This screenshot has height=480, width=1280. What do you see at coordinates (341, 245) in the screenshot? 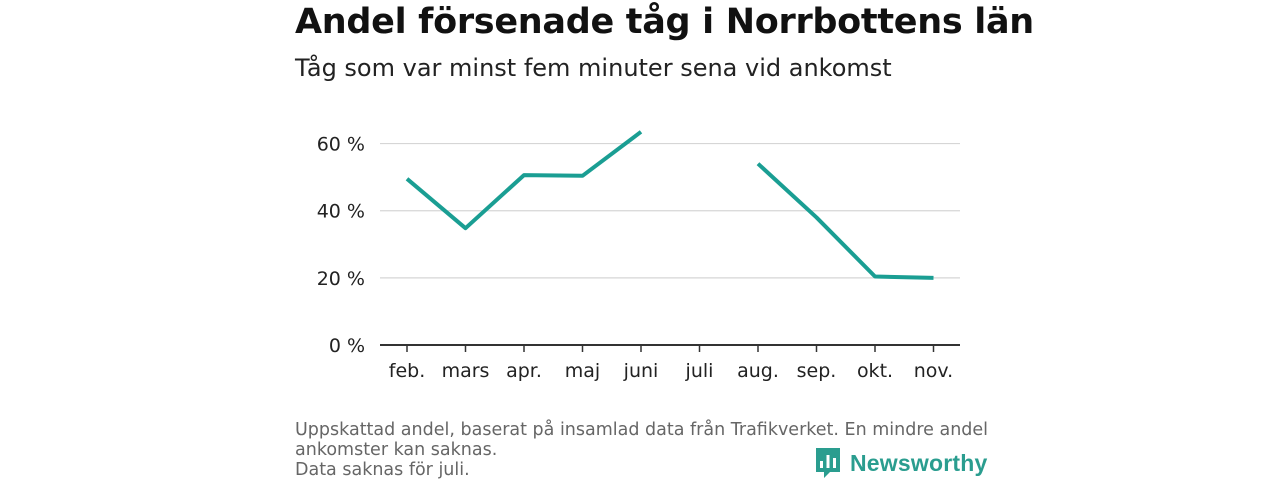
I see `y-tick-labels: 0 % 20 % 40 % 60 %` at bounding box center [341, 245].